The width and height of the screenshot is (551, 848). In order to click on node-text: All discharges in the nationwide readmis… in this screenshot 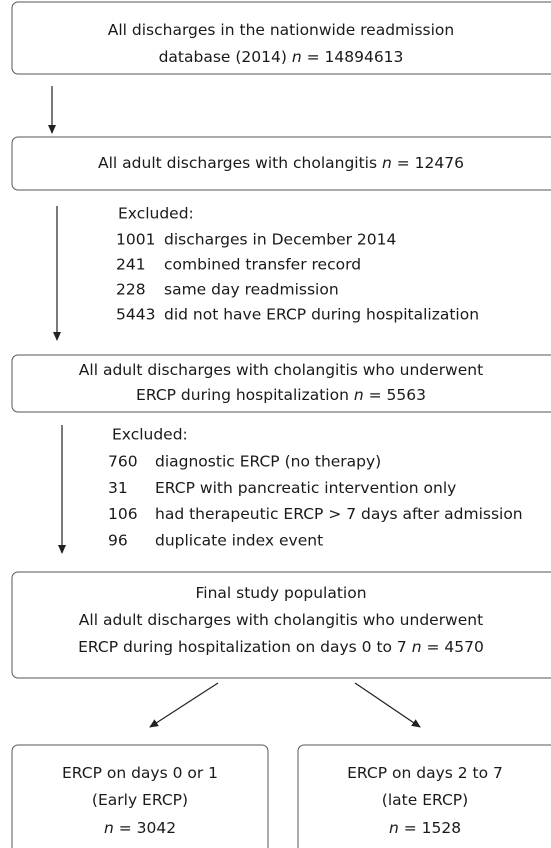, I will do `click(281, 30)`.